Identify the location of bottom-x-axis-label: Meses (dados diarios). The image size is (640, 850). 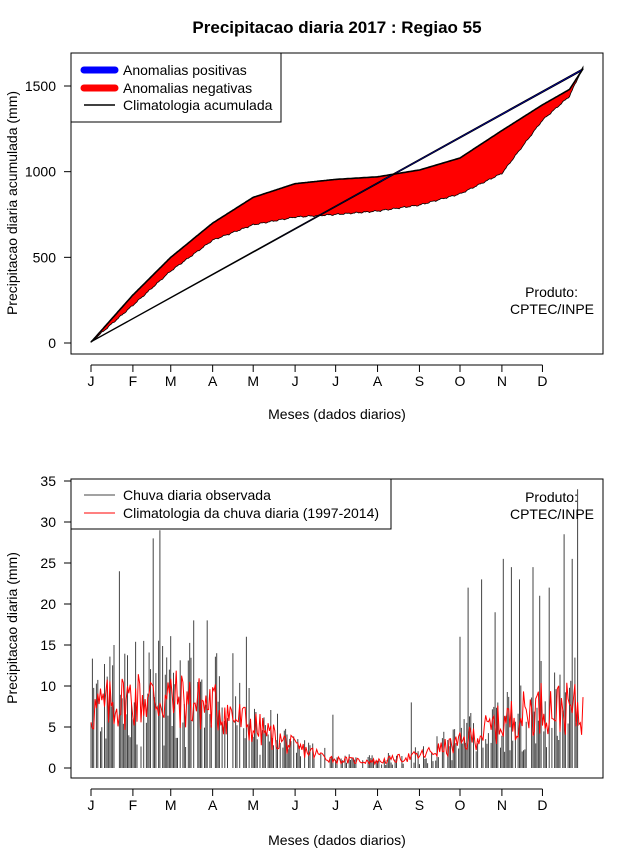
(337, 840).